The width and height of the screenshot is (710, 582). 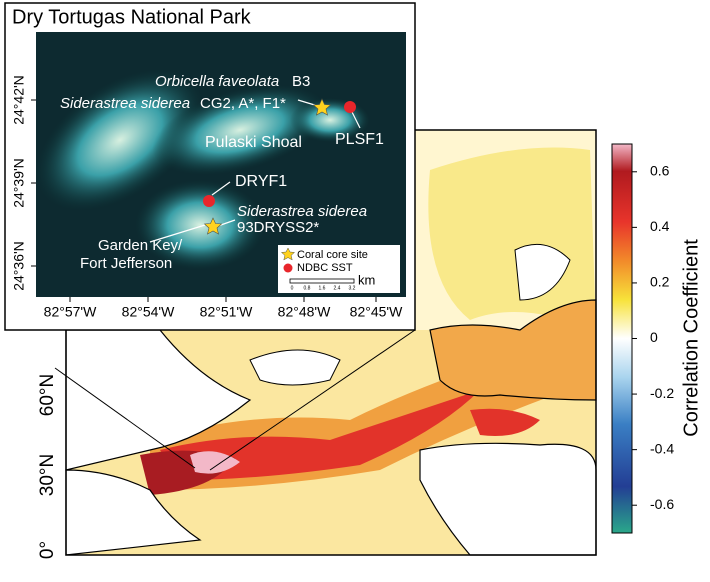 What do you see at coordinates (301, 81) in the screenshot?
I see `annotation: B3` at bounding box center [301, 81].